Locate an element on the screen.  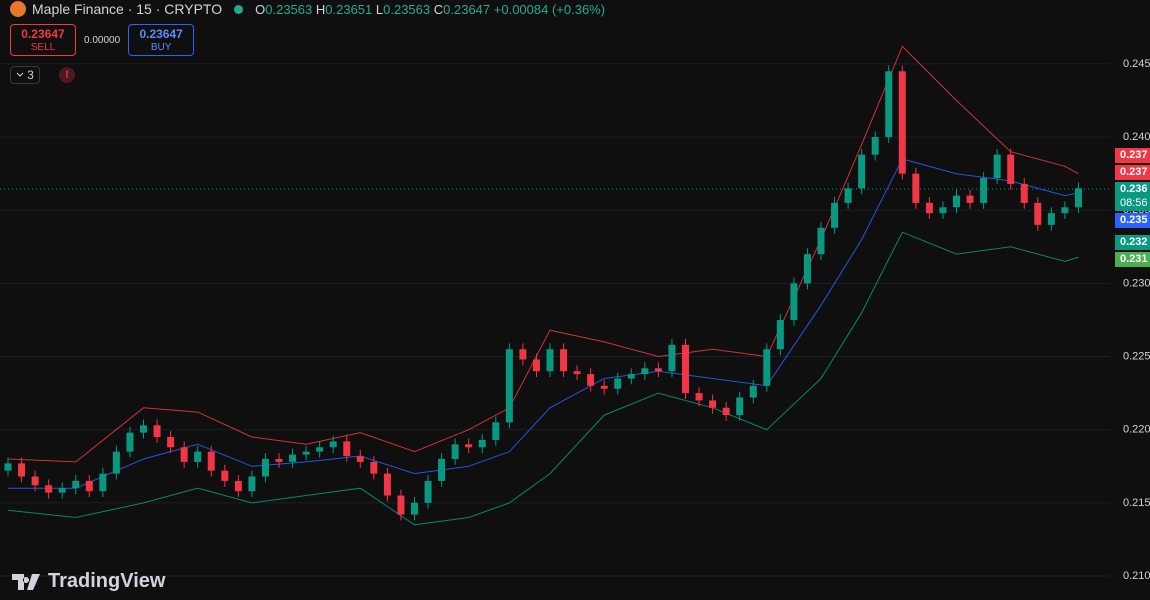
change: +0.00084 (+0.36%) is located at coordinates (549, 9).